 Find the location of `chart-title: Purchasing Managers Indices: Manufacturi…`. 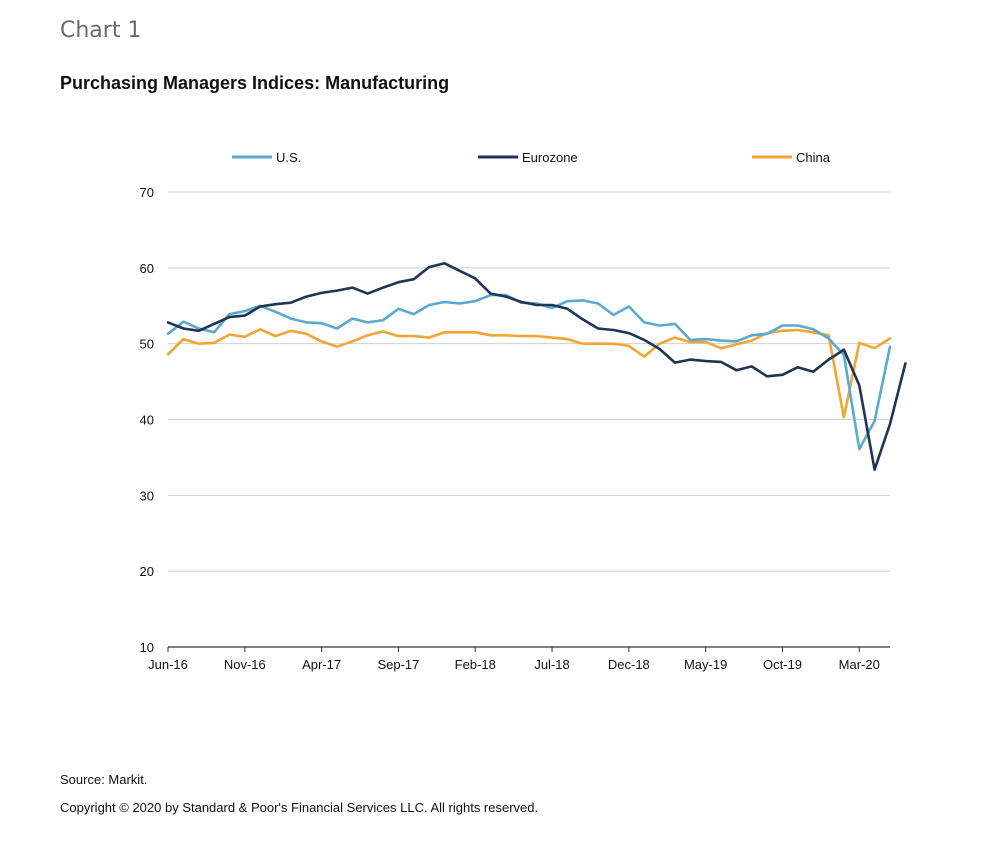

chart-title: Purchasing Managers Indices: Manufacturi… is located at coordinates (255, 83).